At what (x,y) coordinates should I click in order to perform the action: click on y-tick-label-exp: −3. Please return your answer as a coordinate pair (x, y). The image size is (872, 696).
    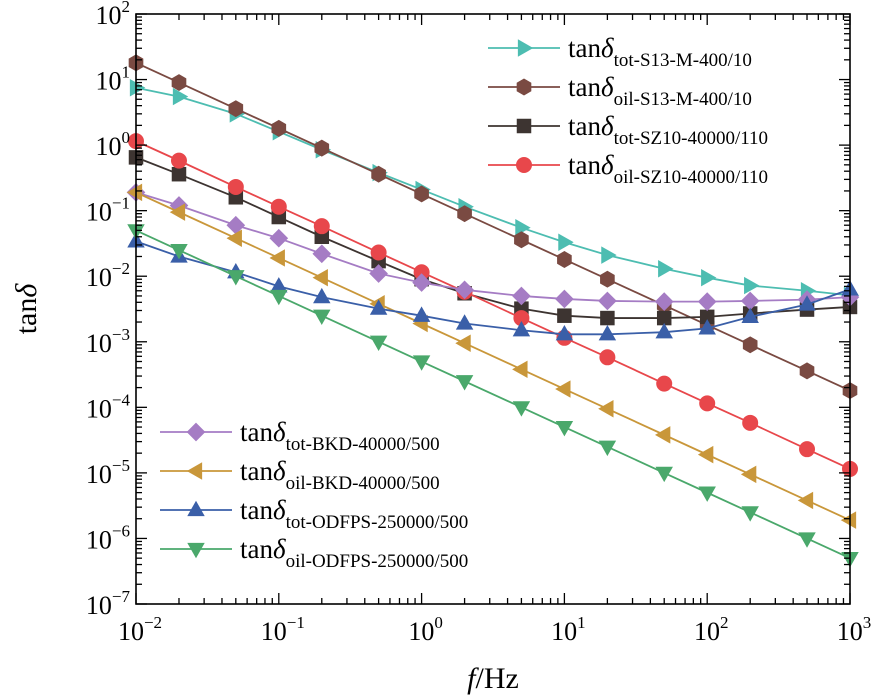
    Looking at the image, I should click on (121, 334).